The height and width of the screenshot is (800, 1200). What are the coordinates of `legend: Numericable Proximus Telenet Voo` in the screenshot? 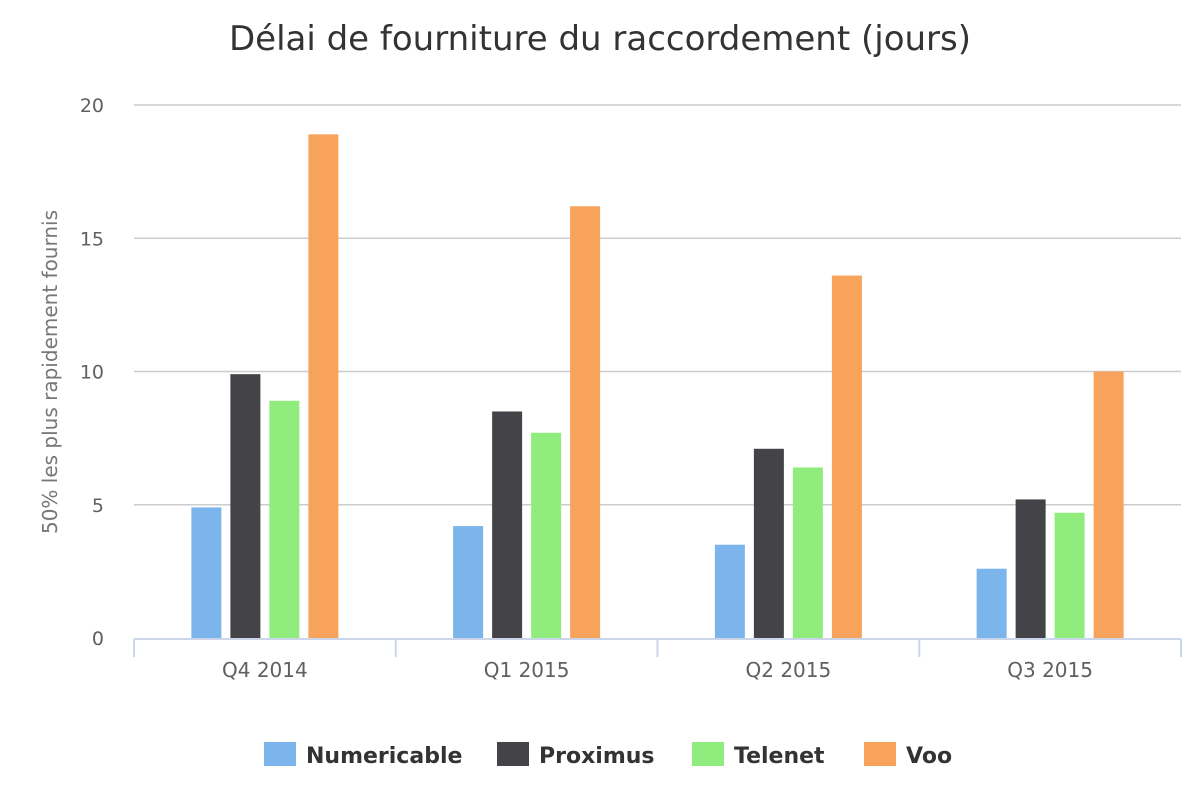 It's located at (608, 755).